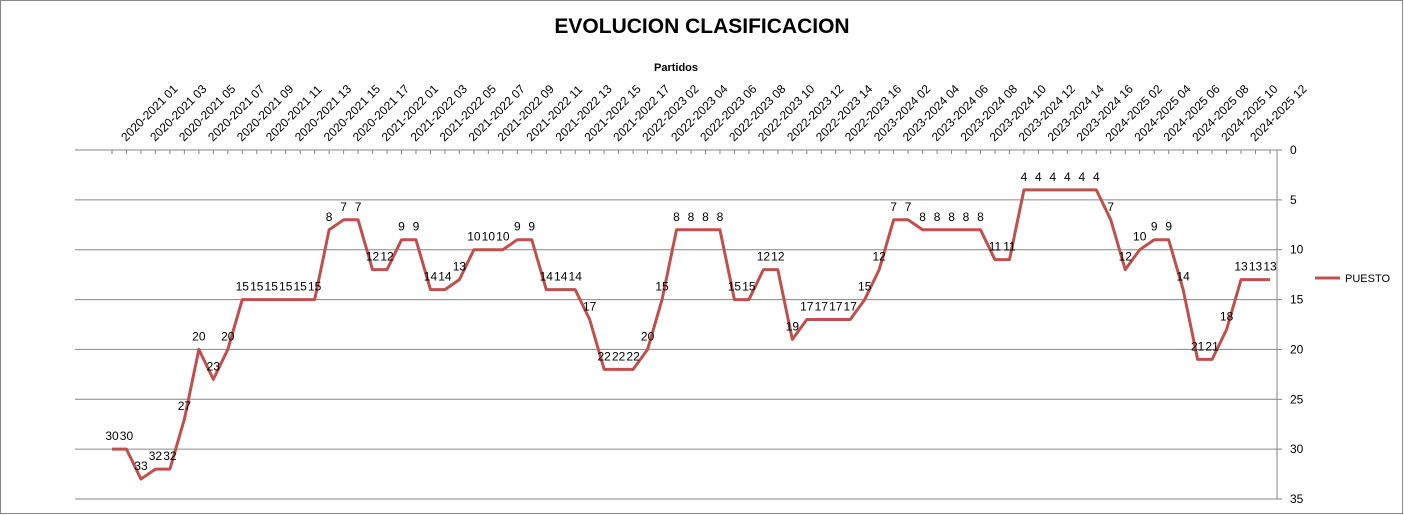  What do you see at coordinates (1227, 316) in the screenshot?
I see `data-label: 18` at bounding box center [1227, 316].